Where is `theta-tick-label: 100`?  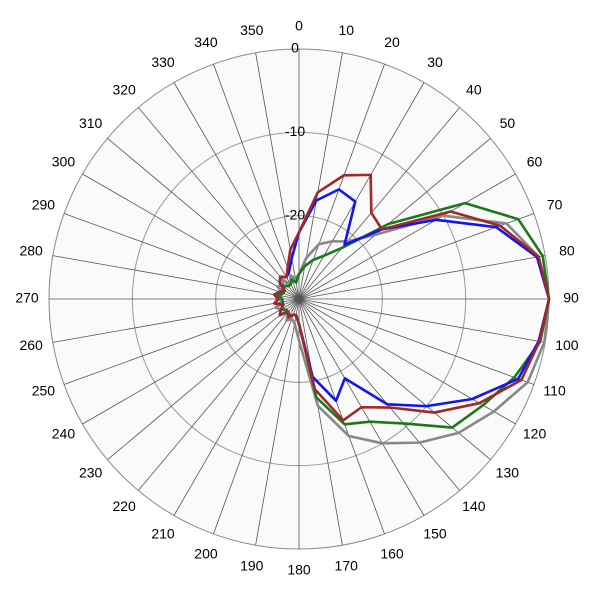 theta-tick-label: 100 is located at coordinates (567, 345).